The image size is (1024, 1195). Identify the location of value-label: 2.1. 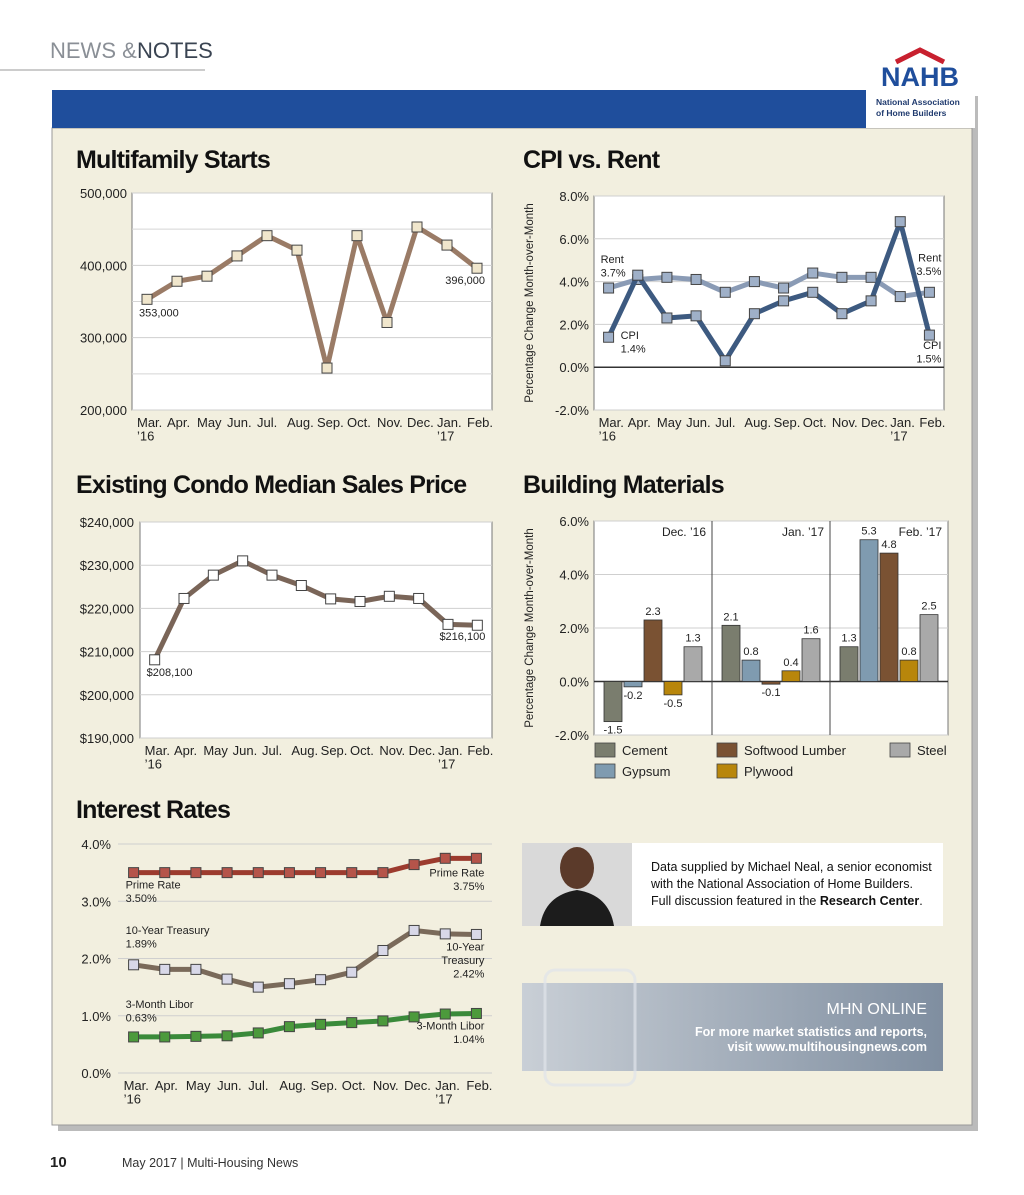
(730, 617).